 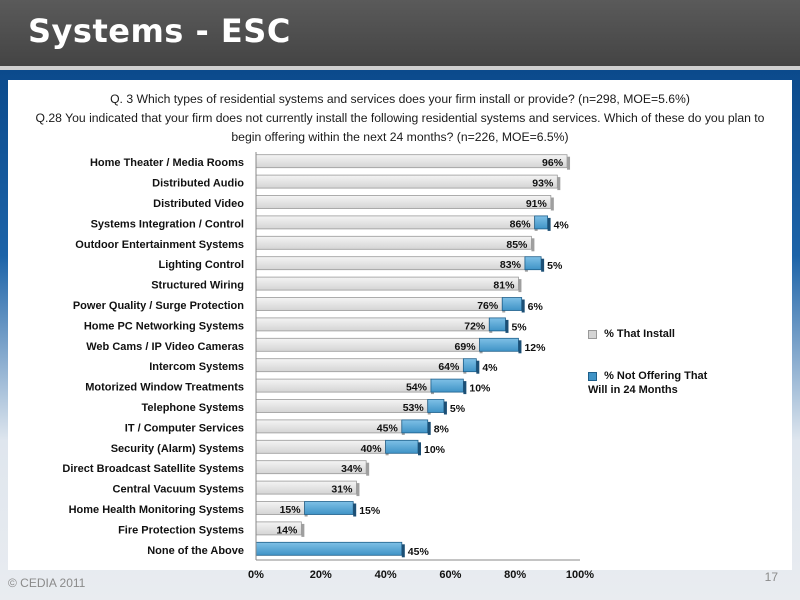 I want to click on data-label-install: 64%, so click(x=449, y=367).